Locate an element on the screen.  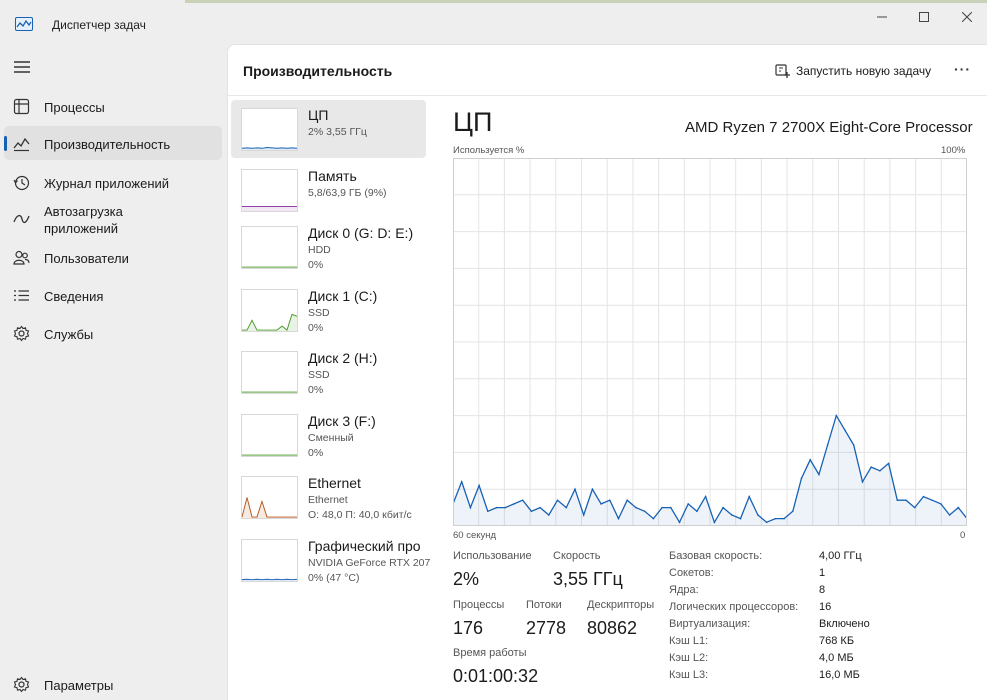
run-new-task-button: Запустить новую задачу is located at coordinates (853, 71).